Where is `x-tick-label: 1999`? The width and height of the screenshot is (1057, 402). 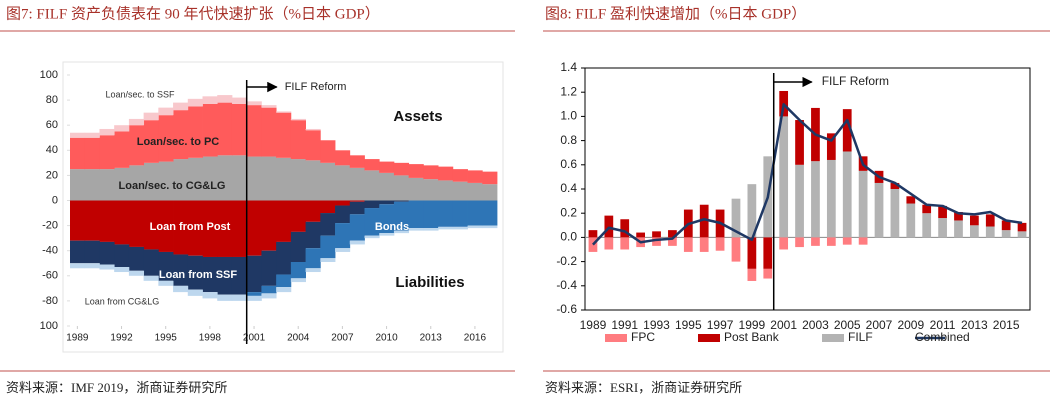 x-tick-label: 1999 is located at coordinates (752, 325).